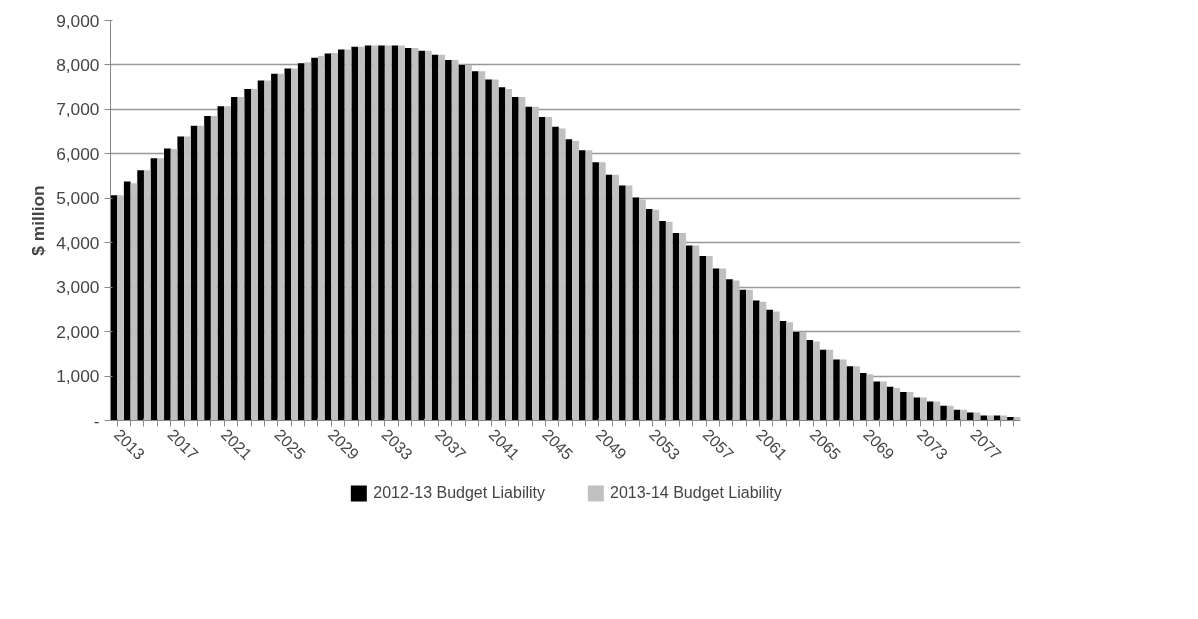  What do you see at coordinates (78, 153) in the screenshot?
I see `y-tick-label: 6,000` at bounding box center [78, 153].